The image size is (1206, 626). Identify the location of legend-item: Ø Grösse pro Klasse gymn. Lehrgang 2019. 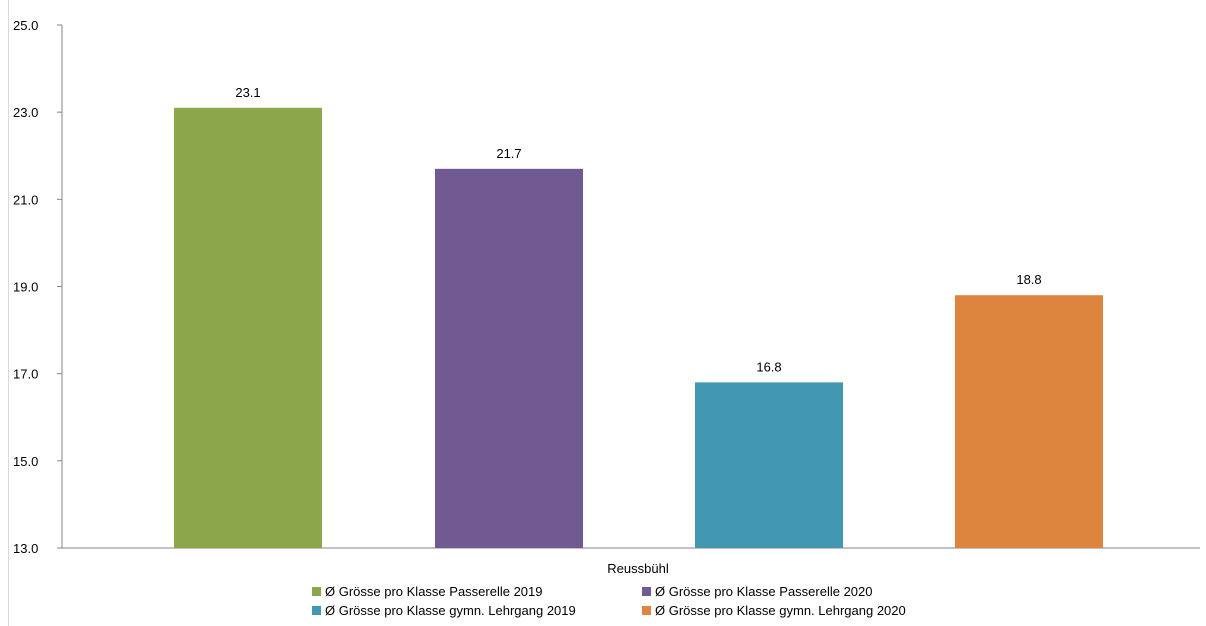
(477, 610).